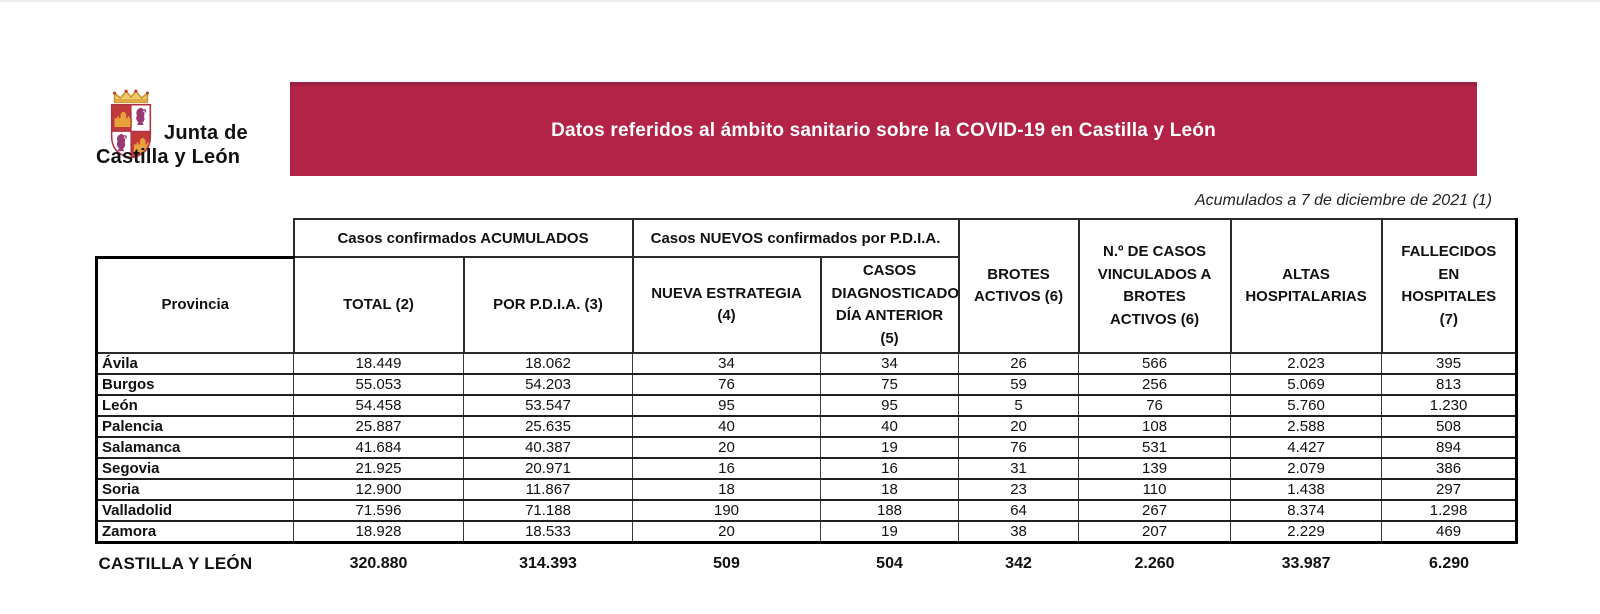  Describe the element at coordinates (378, 405) in the screenshot. I see `data-cell: 54.458` at that location.